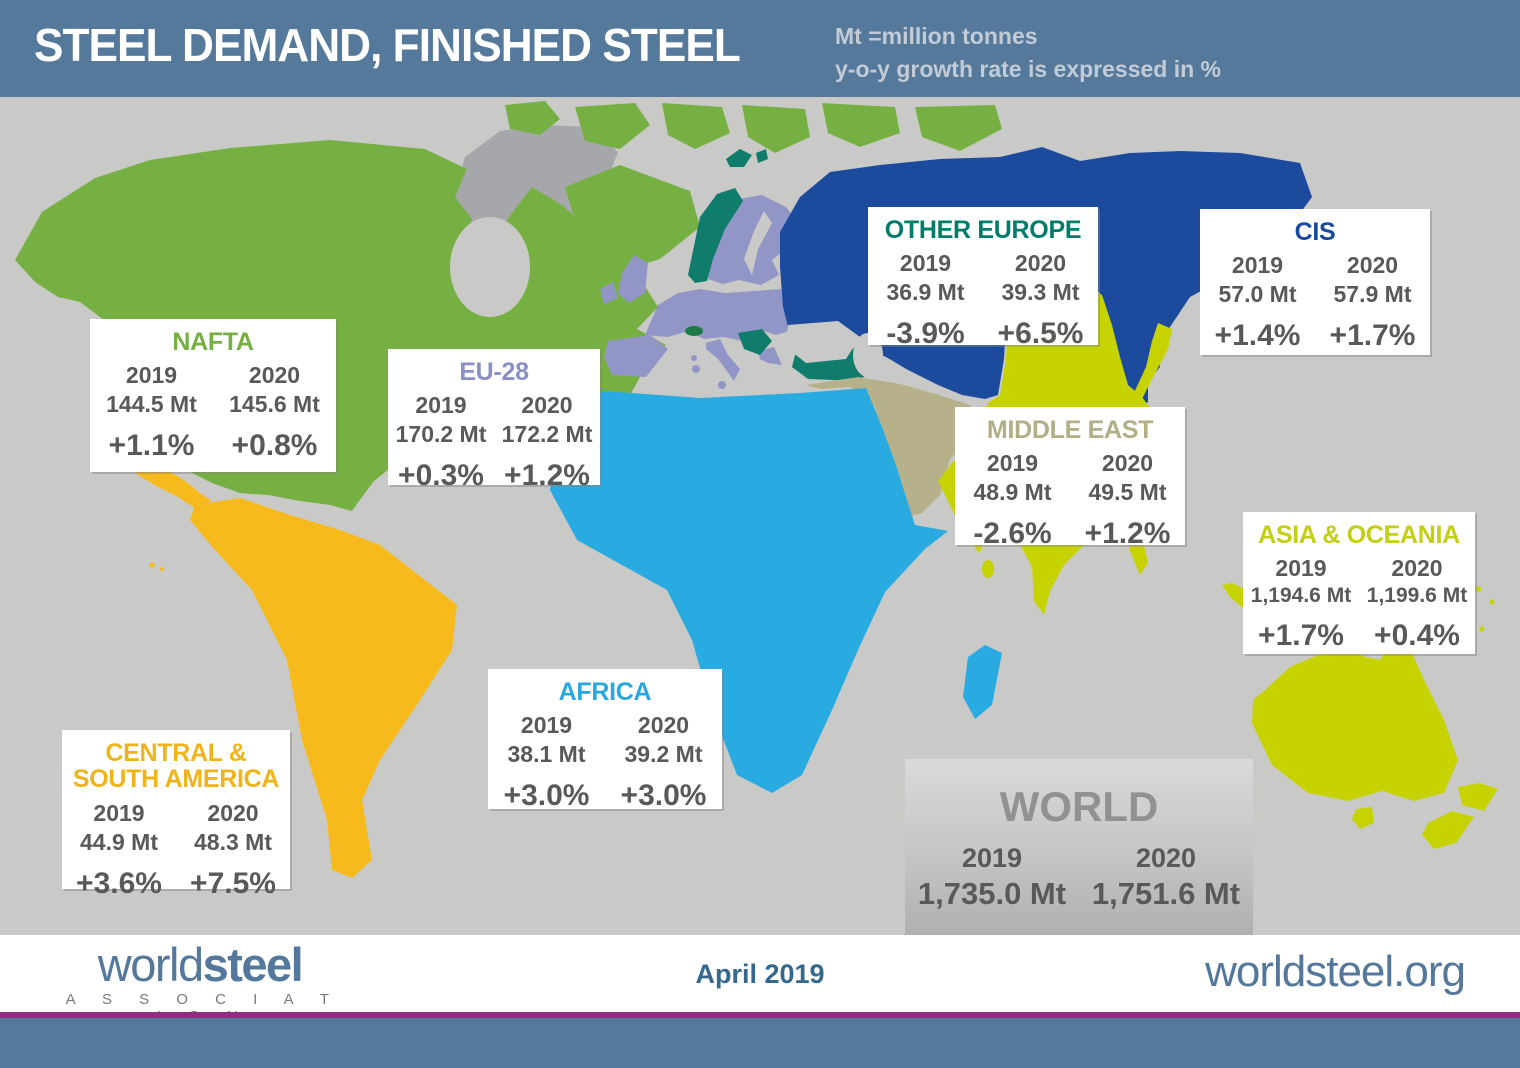  Describe the element at coordinates (988, 569) in the screenshot. I see `map-sri-lanka` at that location.